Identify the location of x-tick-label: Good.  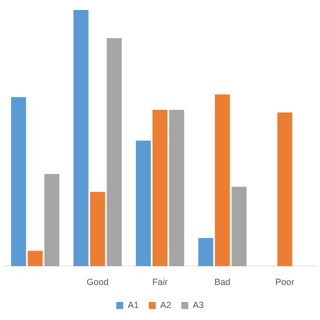
(97, 282).